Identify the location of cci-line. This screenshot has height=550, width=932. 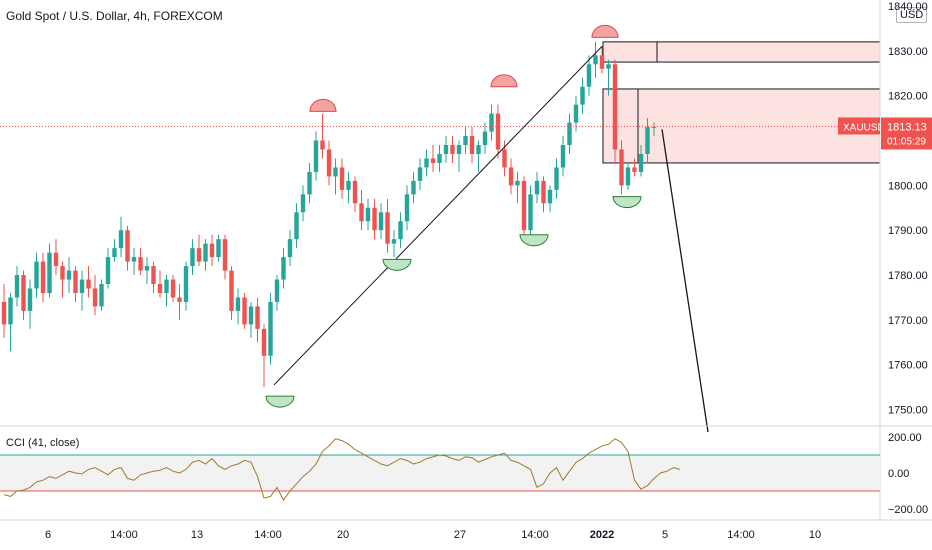
(342, 469).